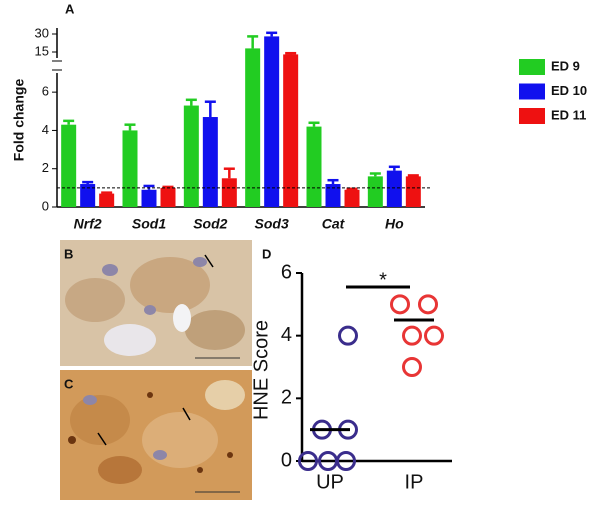 This screenshot has height=512, width=600. I want to click on panel-label: B, so click(68, 253).